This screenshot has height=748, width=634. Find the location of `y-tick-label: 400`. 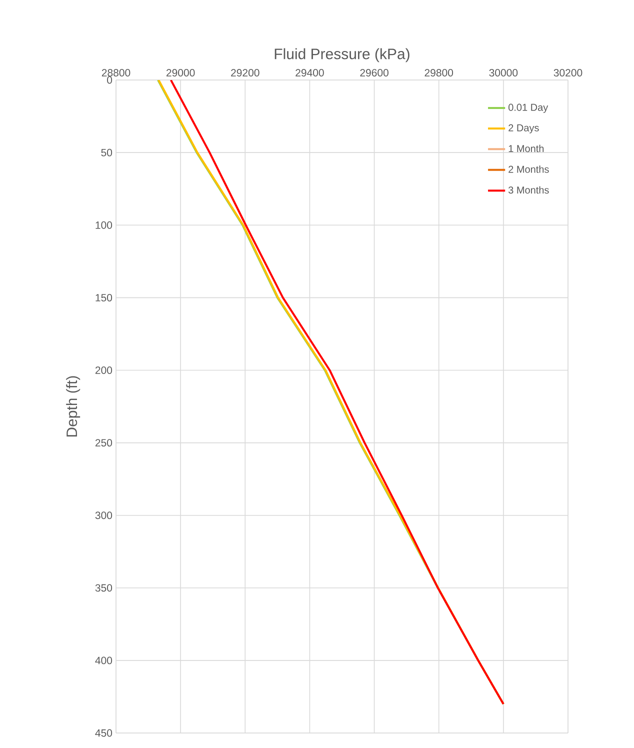

y-tick-label: 400 is located at coordinates (103, 660).